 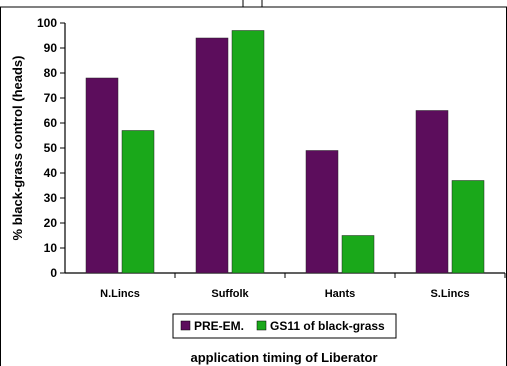 What do you see at coordinates (283, 357) in the screenshot?
I see `x-axis-title: application timing of Liberator` at bounding box center [283, 357].